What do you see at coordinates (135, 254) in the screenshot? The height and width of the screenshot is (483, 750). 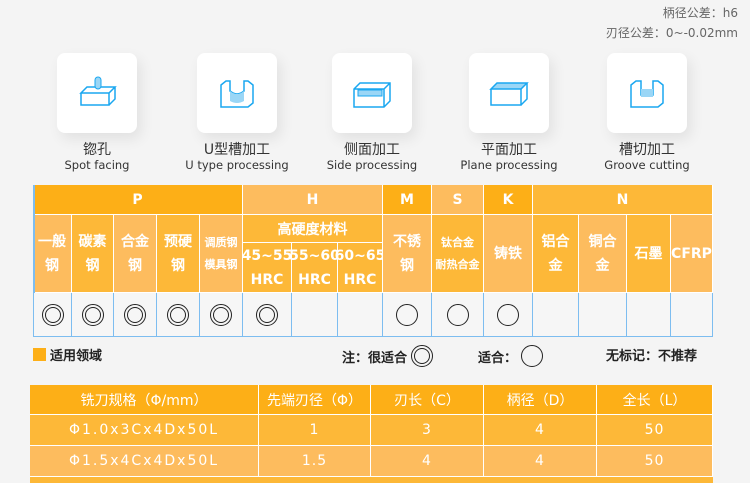 I see `material-column-header: 合金钢` at bounding box center [135, 254].